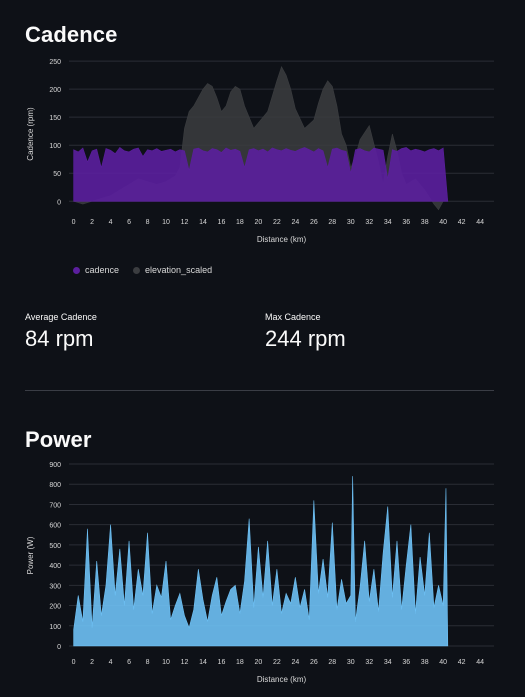 Image resolution: width=525 pixels, height=697 pixels. What do you see at coordinates (137, 270) in the screenshot?
I see `legend-swatch-elevation` at bounding box center [137, 270].